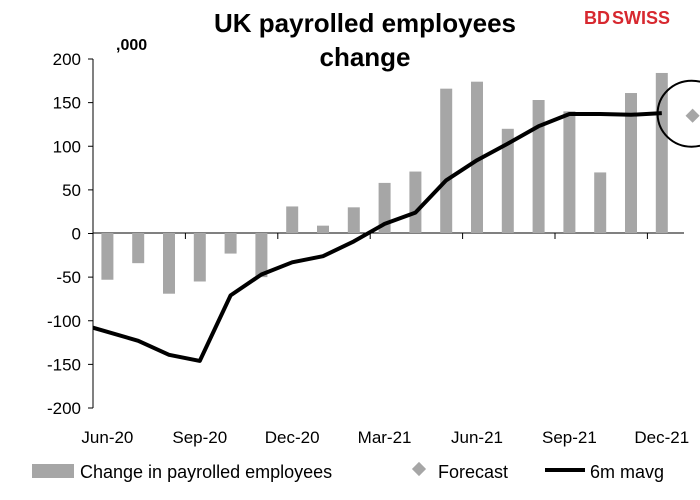 This screenshot has height=500, width=700. I want to click on legend-label-bars: Change in payrolled employees, so click(206, 472).